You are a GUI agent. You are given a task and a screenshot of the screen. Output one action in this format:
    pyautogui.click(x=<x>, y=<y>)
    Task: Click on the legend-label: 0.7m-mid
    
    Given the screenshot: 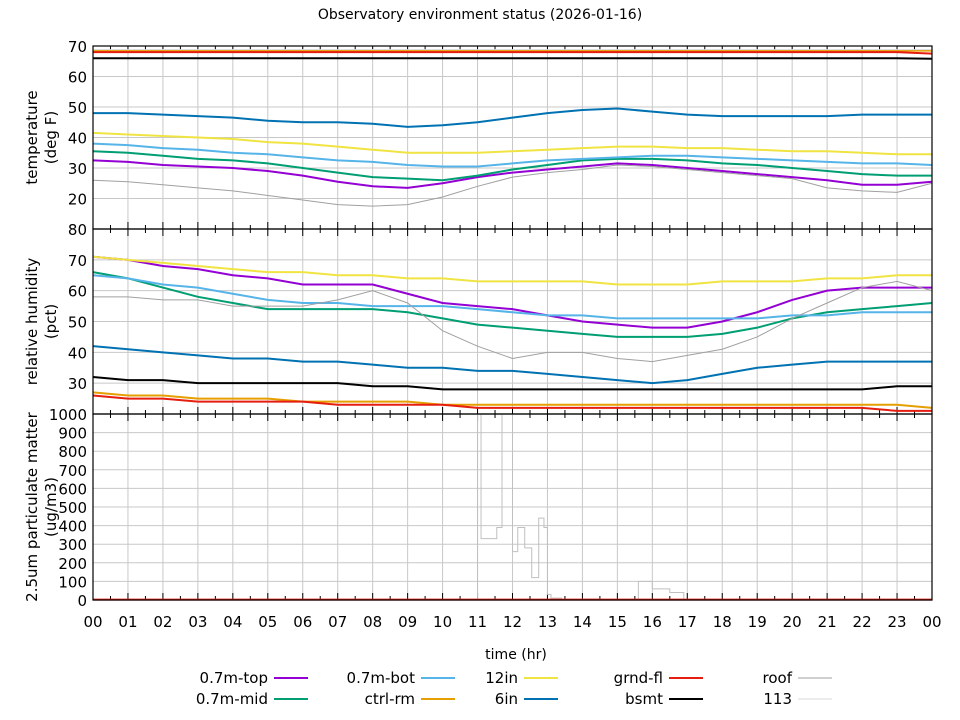 What is the action you would take?
    pyautogui.click(x=232, y=699)
    